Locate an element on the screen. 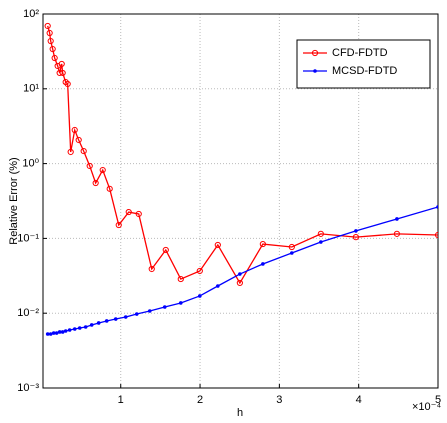 This screenshot has width=447, height=423. x-multiplier: ×10⁻⁴ is located at coordinates (426, 407).